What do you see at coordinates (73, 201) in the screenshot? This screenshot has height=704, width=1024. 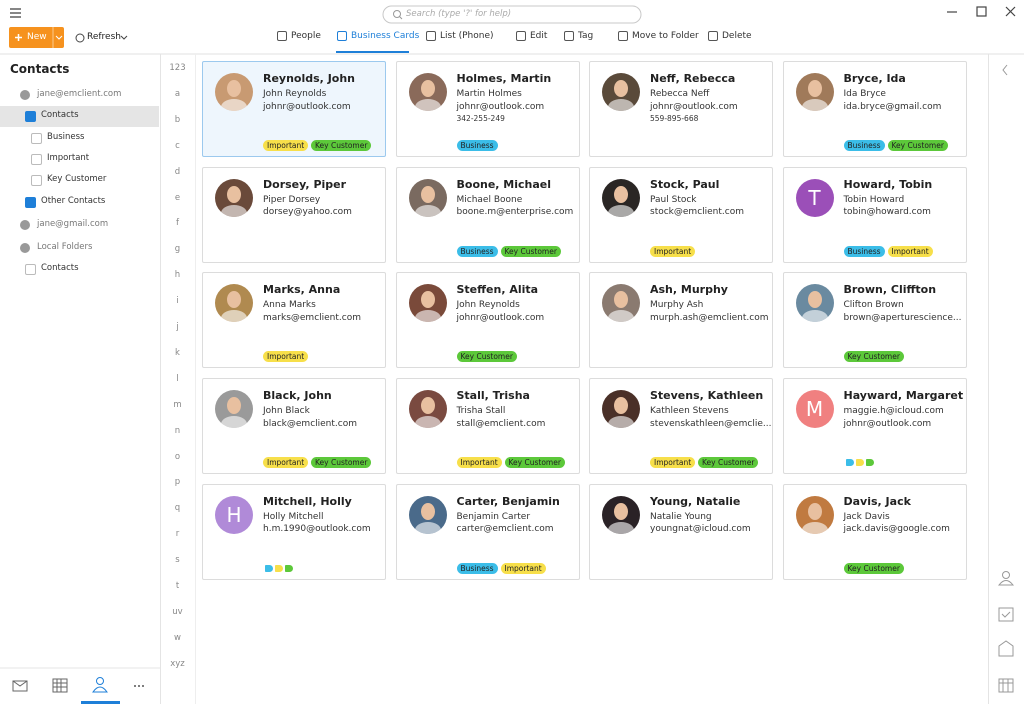 I see `tree-item: Other Contacts` at bounding box center [73, 201].